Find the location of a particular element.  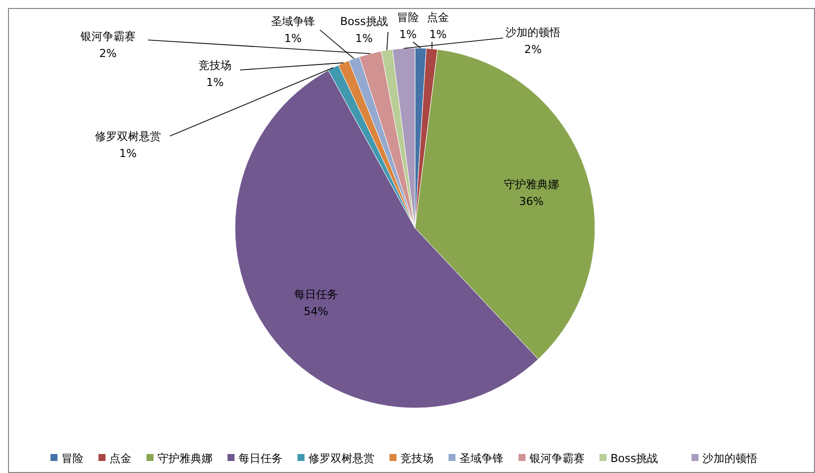

legend-label: 竞技场 is located at coordinates (417, 458).